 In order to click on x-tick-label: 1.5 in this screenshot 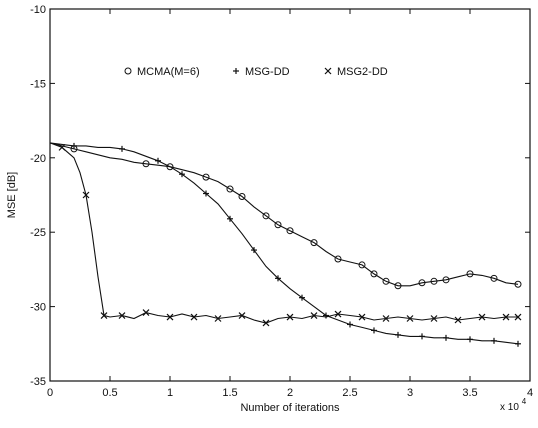, I will do `click(229, 393)`.